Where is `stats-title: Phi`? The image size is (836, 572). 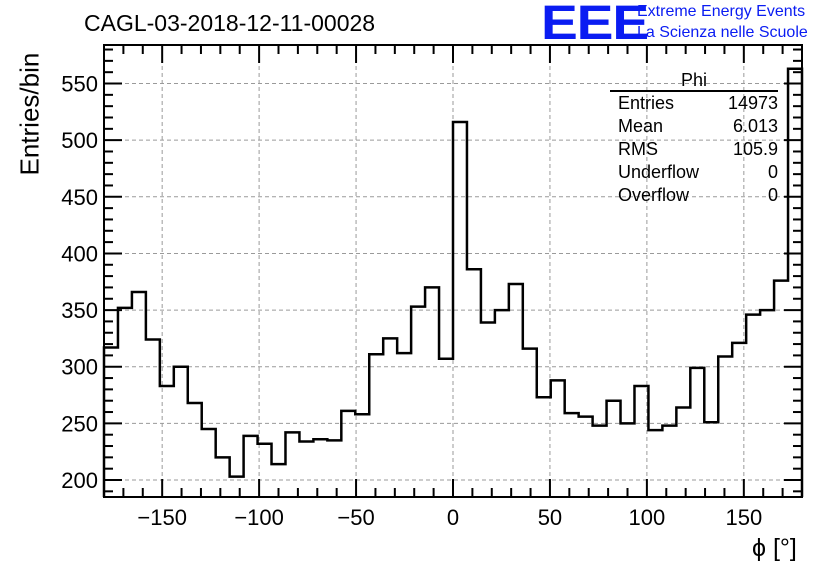 stats-title: Phi is located at coordinates (694, 81).